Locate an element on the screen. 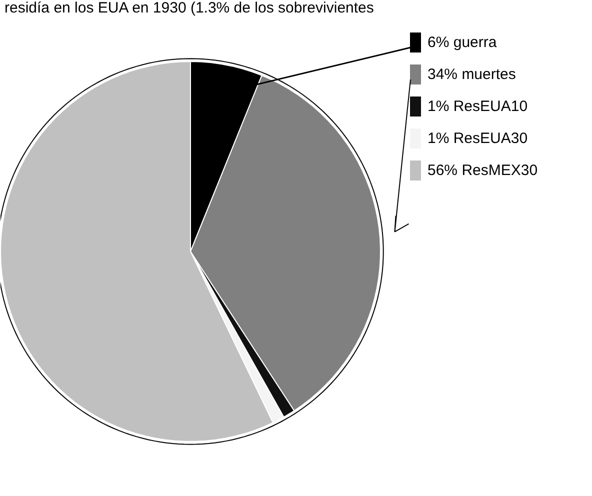  legend-label: 1% ResEUA30 is located at coordinates (478, 138).